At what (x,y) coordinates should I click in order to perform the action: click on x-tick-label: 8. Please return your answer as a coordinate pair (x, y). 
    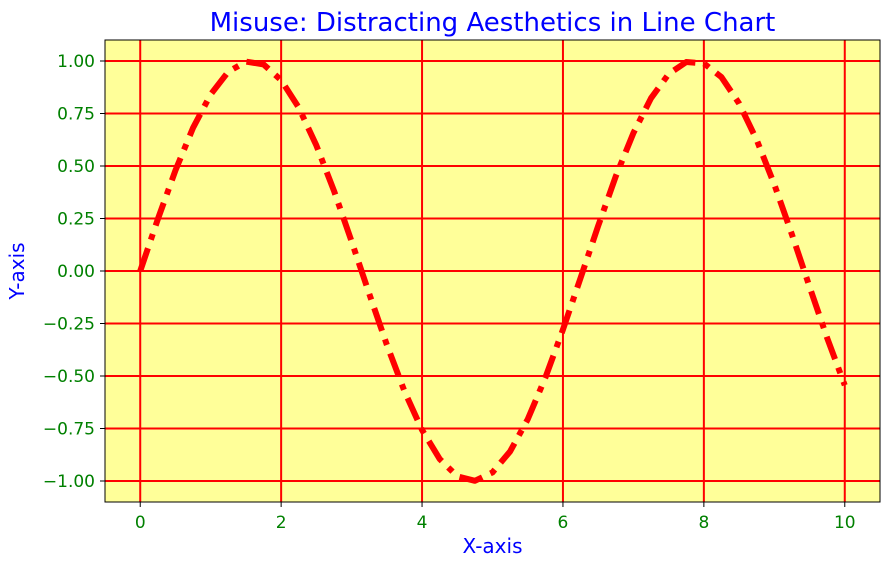
    Looking at the image, I should click on (703, 523).